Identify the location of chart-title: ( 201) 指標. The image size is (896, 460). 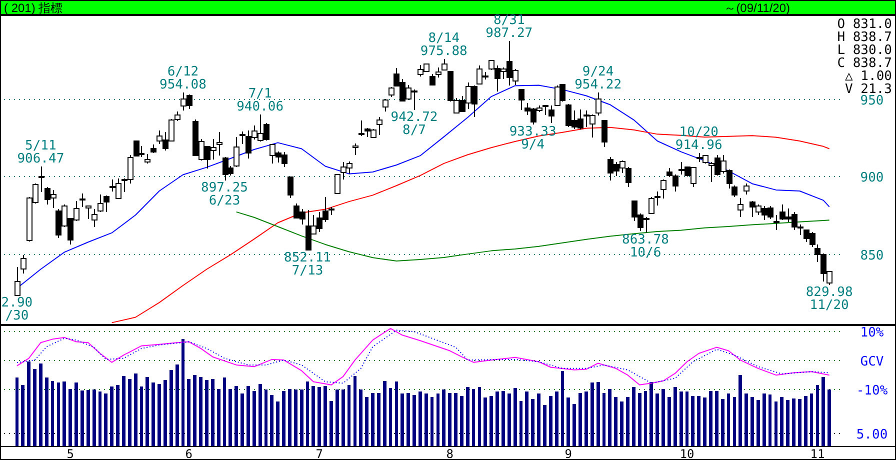
(33, 8).